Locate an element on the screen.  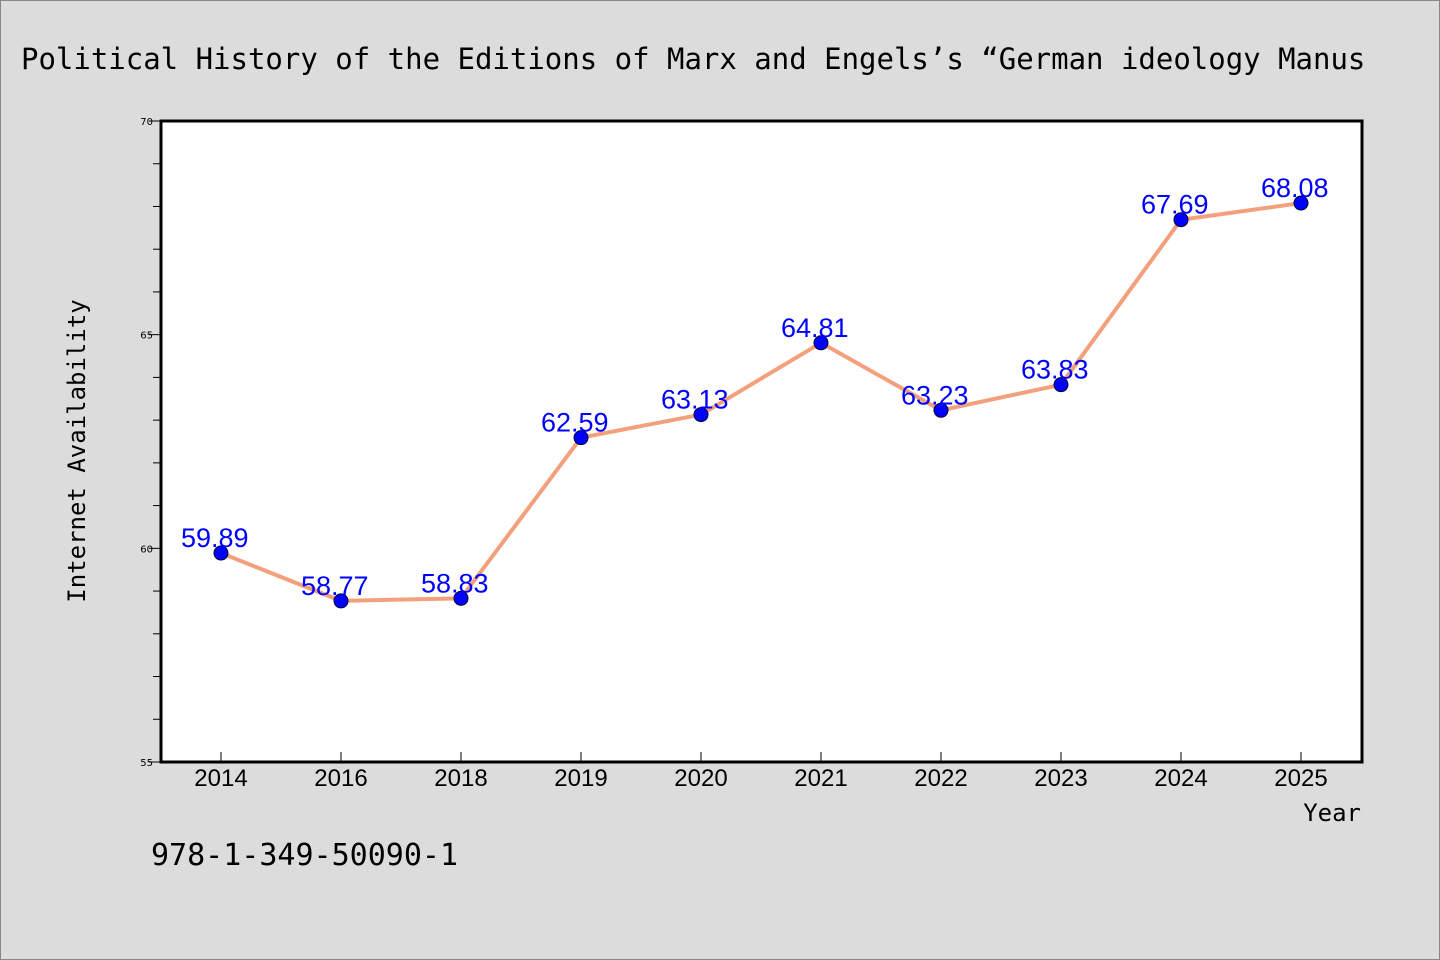
x-tick-label: 2022 is located at coordinates (940, 778).